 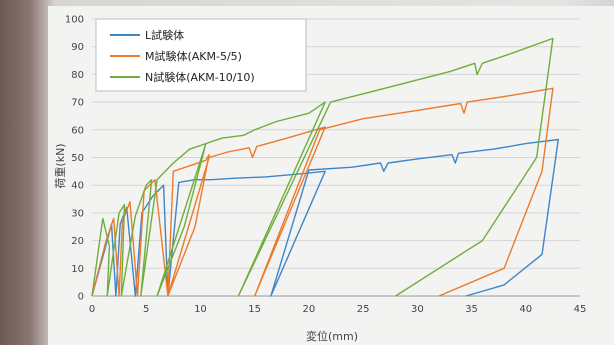 I want to click on y-tick-label: 20, so click(x=77, y=241).